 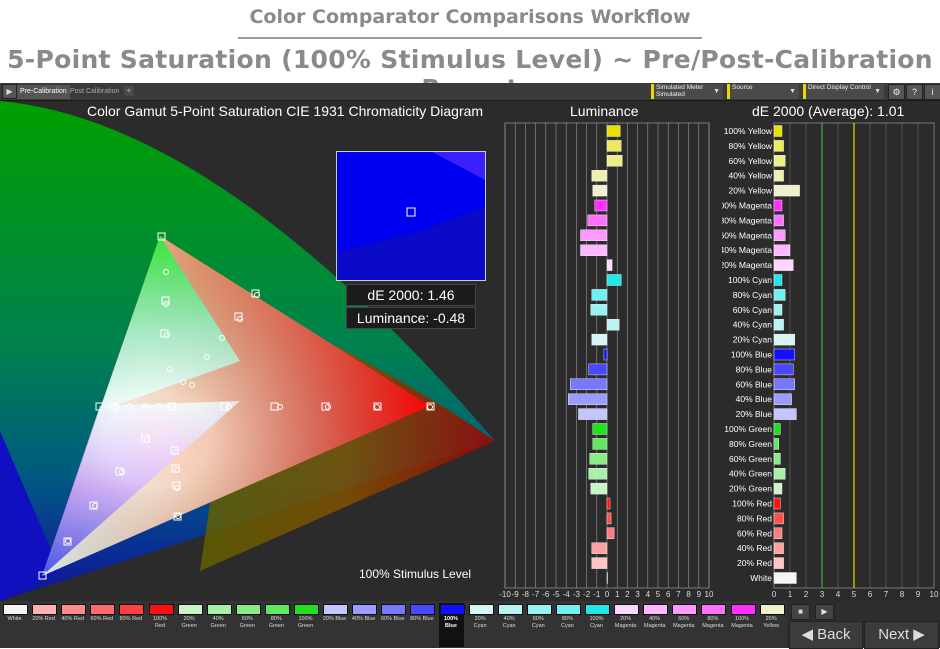 What do you see at coordinates (754, 518) in the screenshot?
I see `de-category-label: 80% Red` at bounding box center [754, 518].